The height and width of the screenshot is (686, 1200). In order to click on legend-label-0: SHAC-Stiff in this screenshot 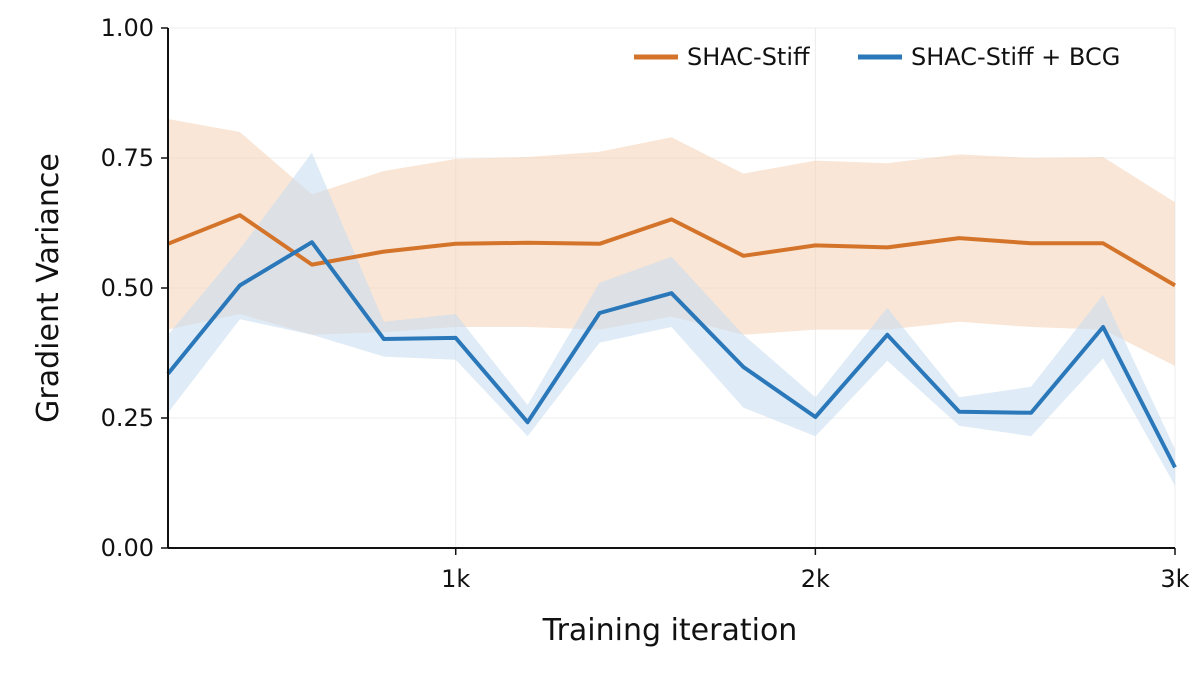, I will do `click(748, 57)`.